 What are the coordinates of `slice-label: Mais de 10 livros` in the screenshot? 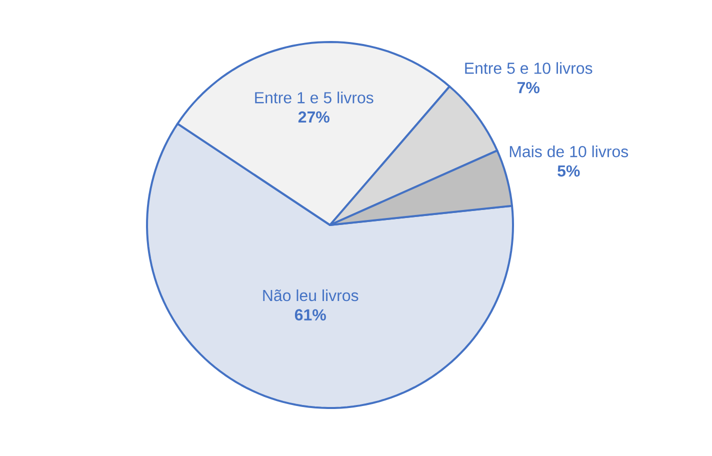 It's located at (569, 152).